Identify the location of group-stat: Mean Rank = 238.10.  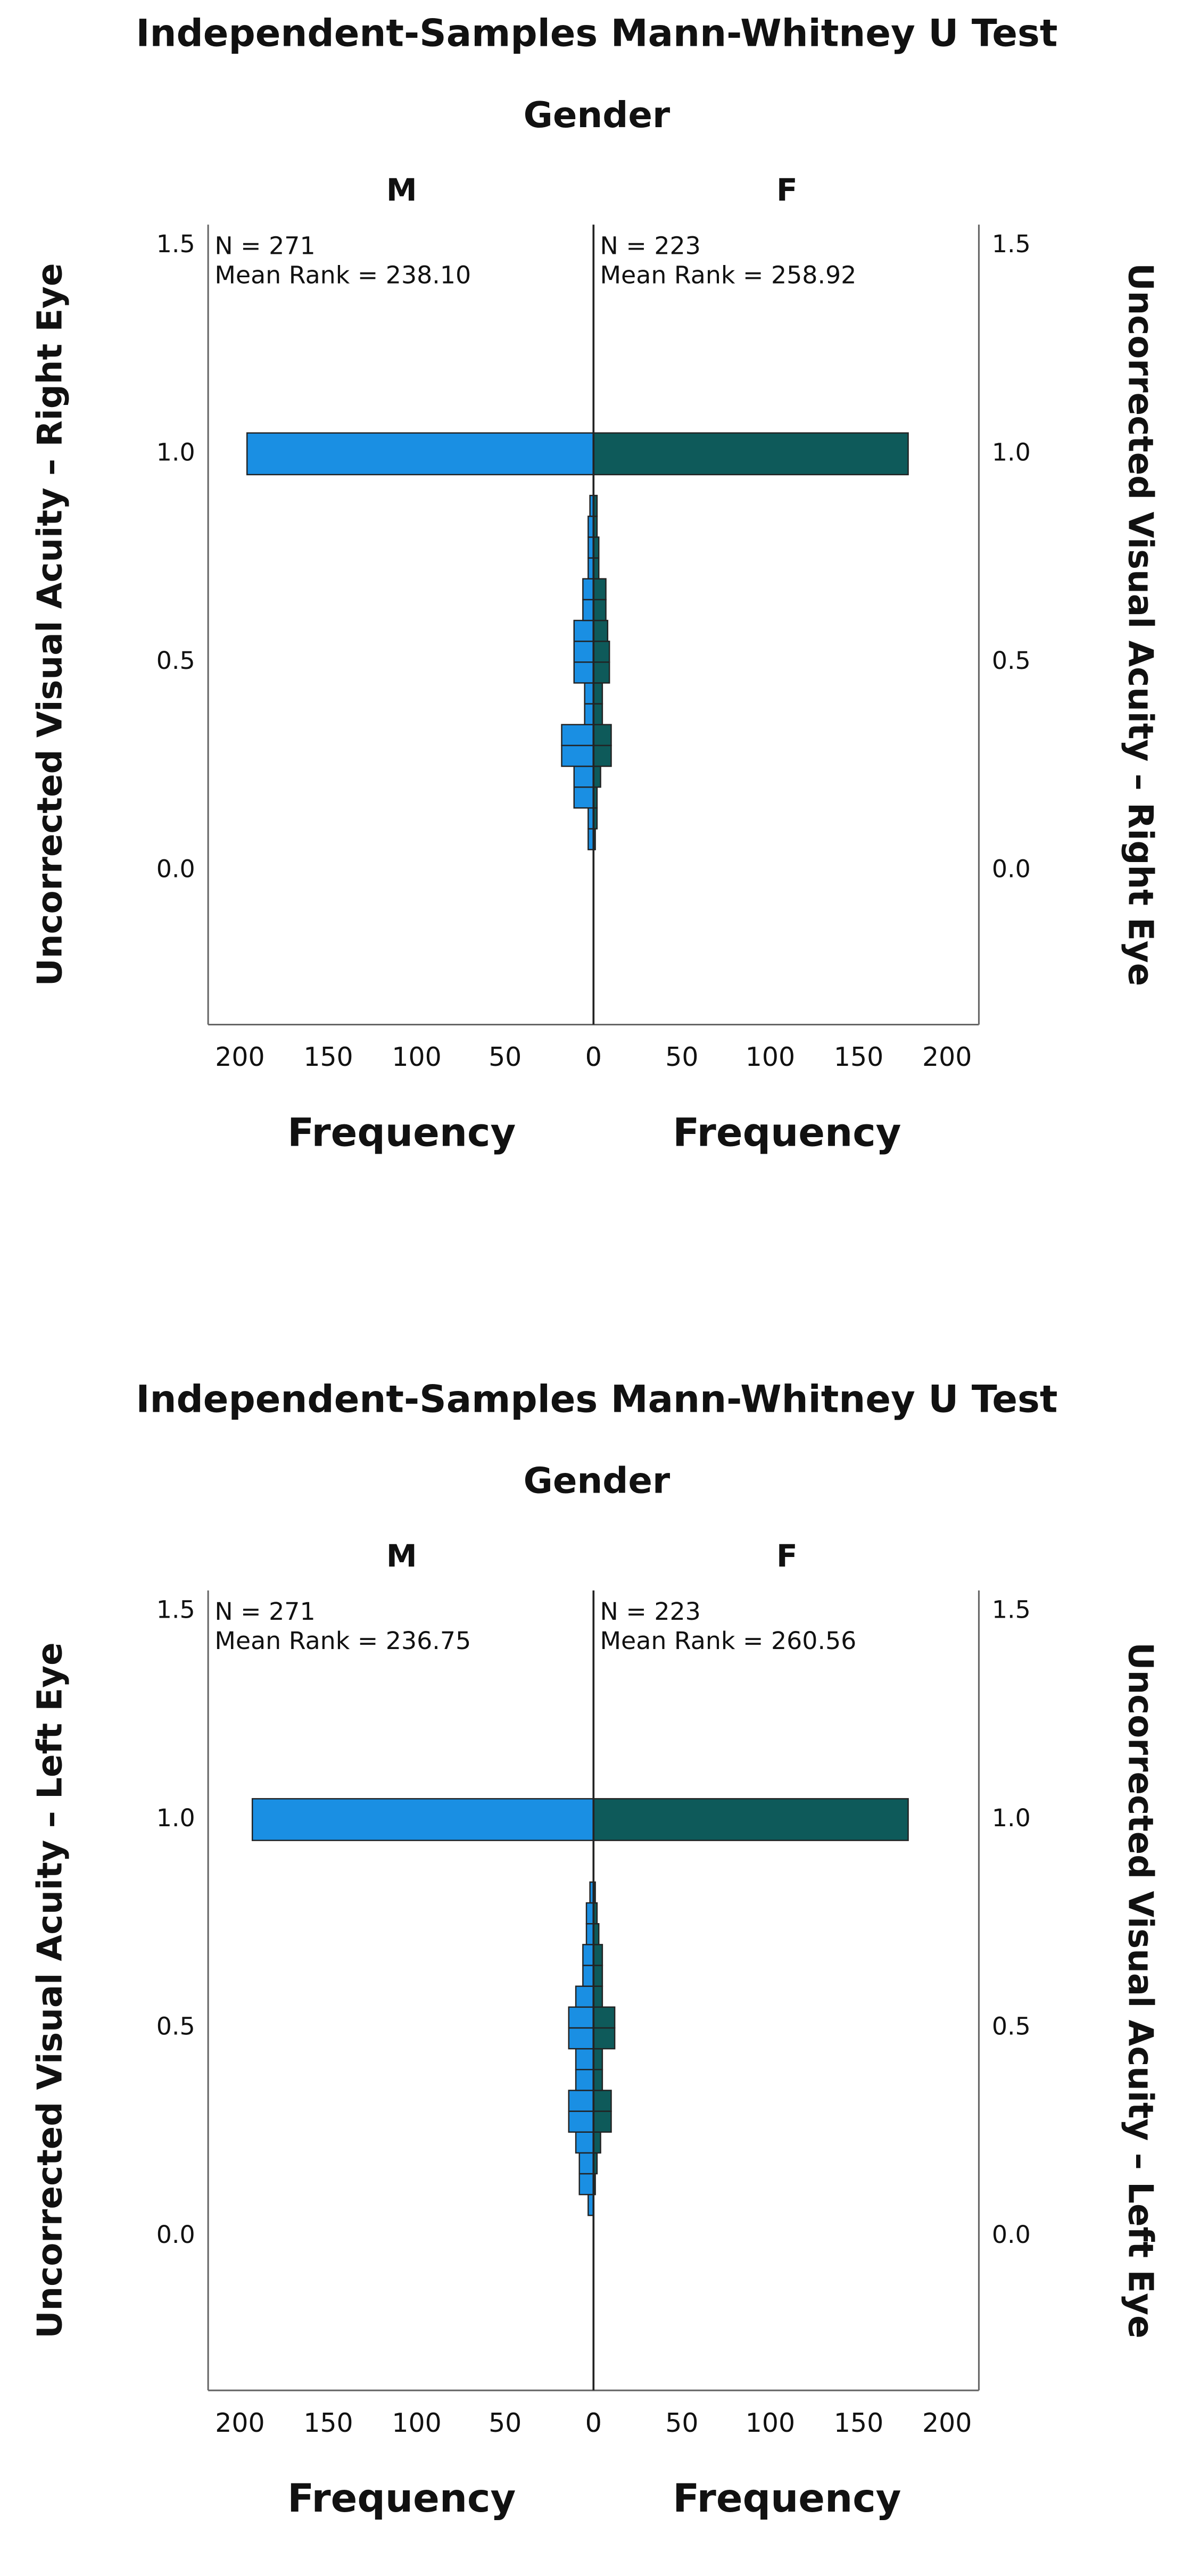
(342, 274).